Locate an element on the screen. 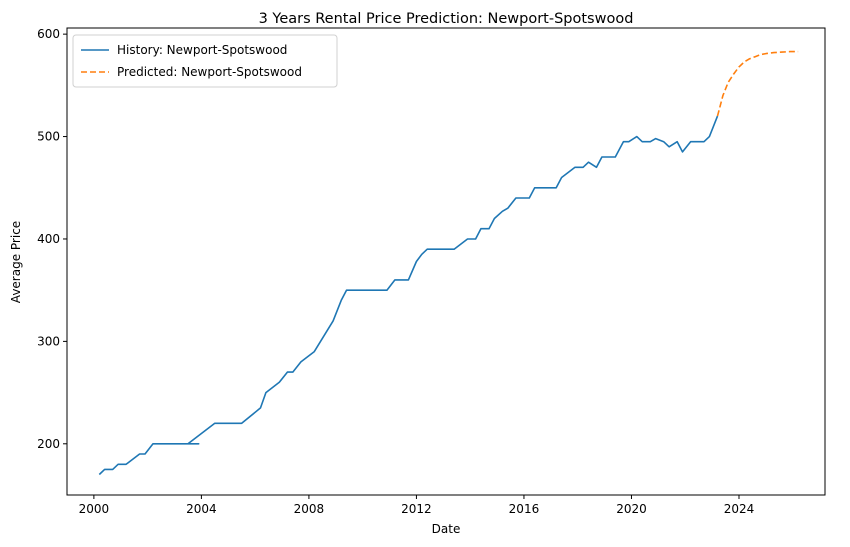 This screenshot has height=547, width=850. x-tick-label: 2024 is located at coordinates (739, 509).